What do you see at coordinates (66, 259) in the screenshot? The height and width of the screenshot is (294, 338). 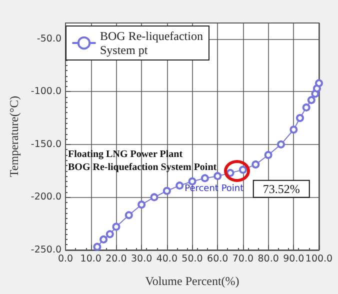 I see `x-tick-label: 0.0` at bounding box center [66, 259].